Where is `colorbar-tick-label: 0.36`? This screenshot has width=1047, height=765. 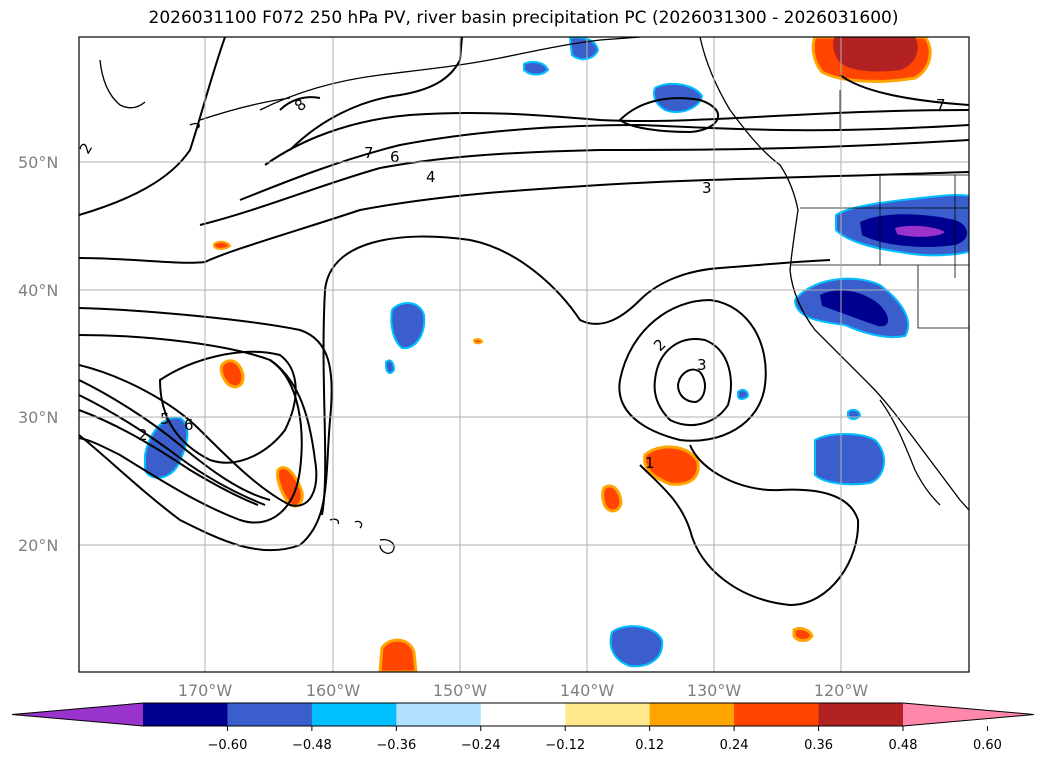
colorbar-tick-label: 0.36 is located at coordinates (818, 745).